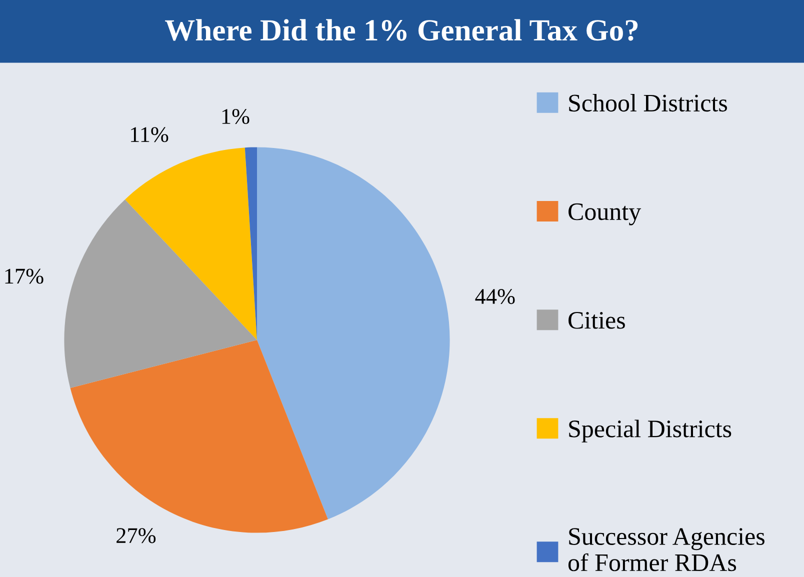  What do you see at coordinates (236, 116) in the screenshot?
I see `data-label: 1%` at bounding box center [236, 116].